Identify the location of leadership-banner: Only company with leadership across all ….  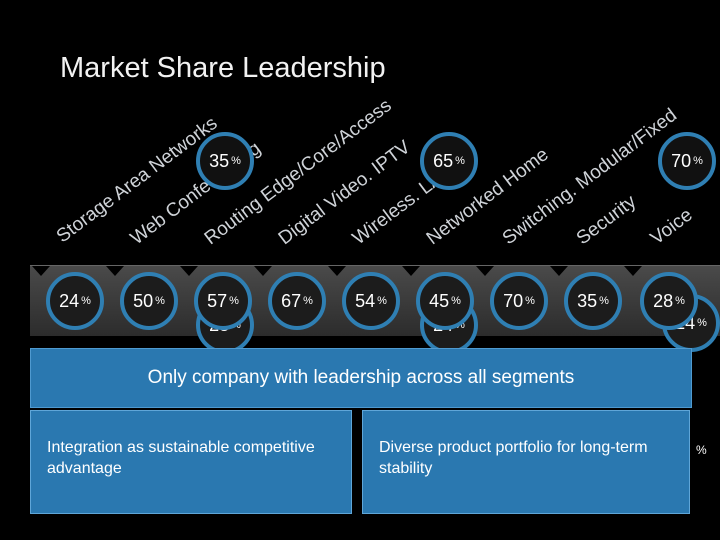
(361, 378).